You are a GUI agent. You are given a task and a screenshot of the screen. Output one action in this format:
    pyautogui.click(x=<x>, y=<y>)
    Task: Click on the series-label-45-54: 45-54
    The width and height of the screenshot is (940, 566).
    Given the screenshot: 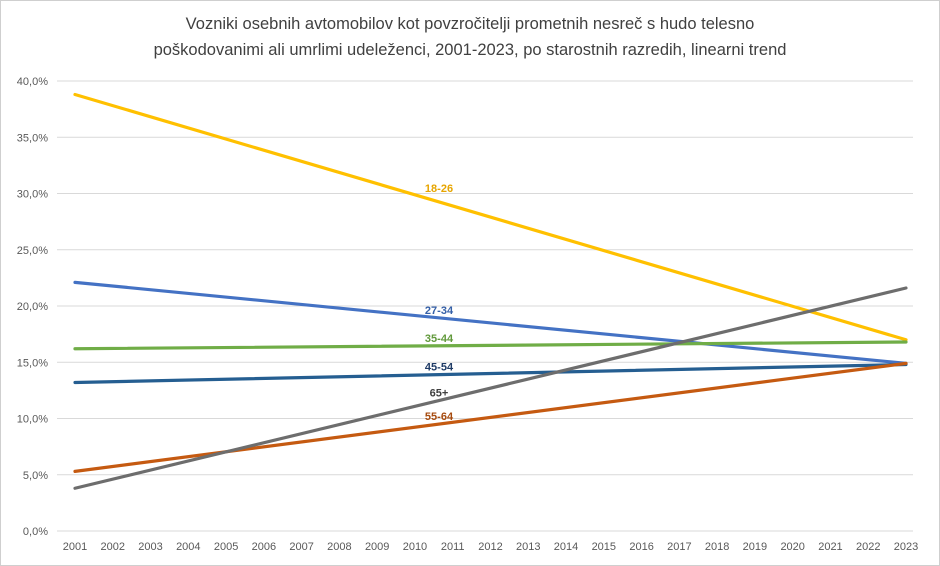 What is the action you would take?
    pyautogui.click(x=439, y=368)
    